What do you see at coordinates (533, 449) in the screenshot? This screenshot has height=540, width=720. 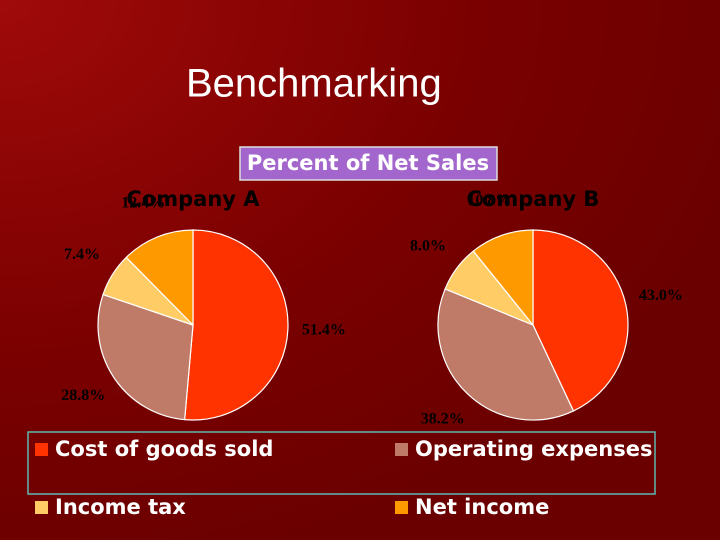 I see `legend-label: Operating expenses` at bounding box center [533, 449].